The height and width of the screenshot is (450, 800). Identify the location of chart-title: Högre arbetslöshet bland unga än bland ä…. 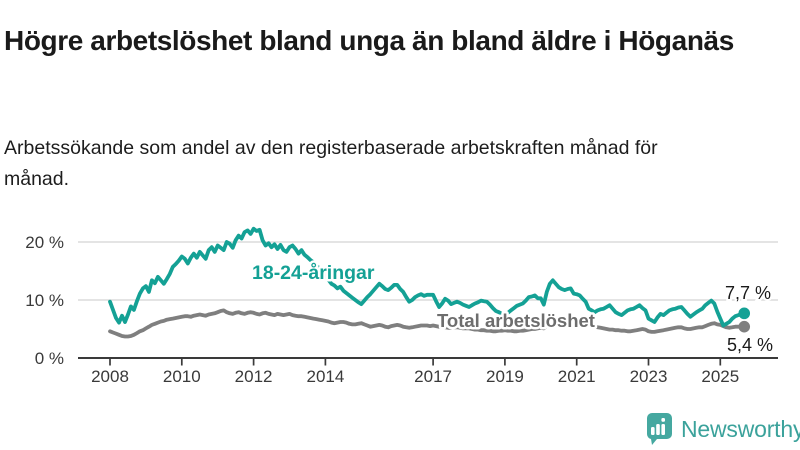
(369, 40).